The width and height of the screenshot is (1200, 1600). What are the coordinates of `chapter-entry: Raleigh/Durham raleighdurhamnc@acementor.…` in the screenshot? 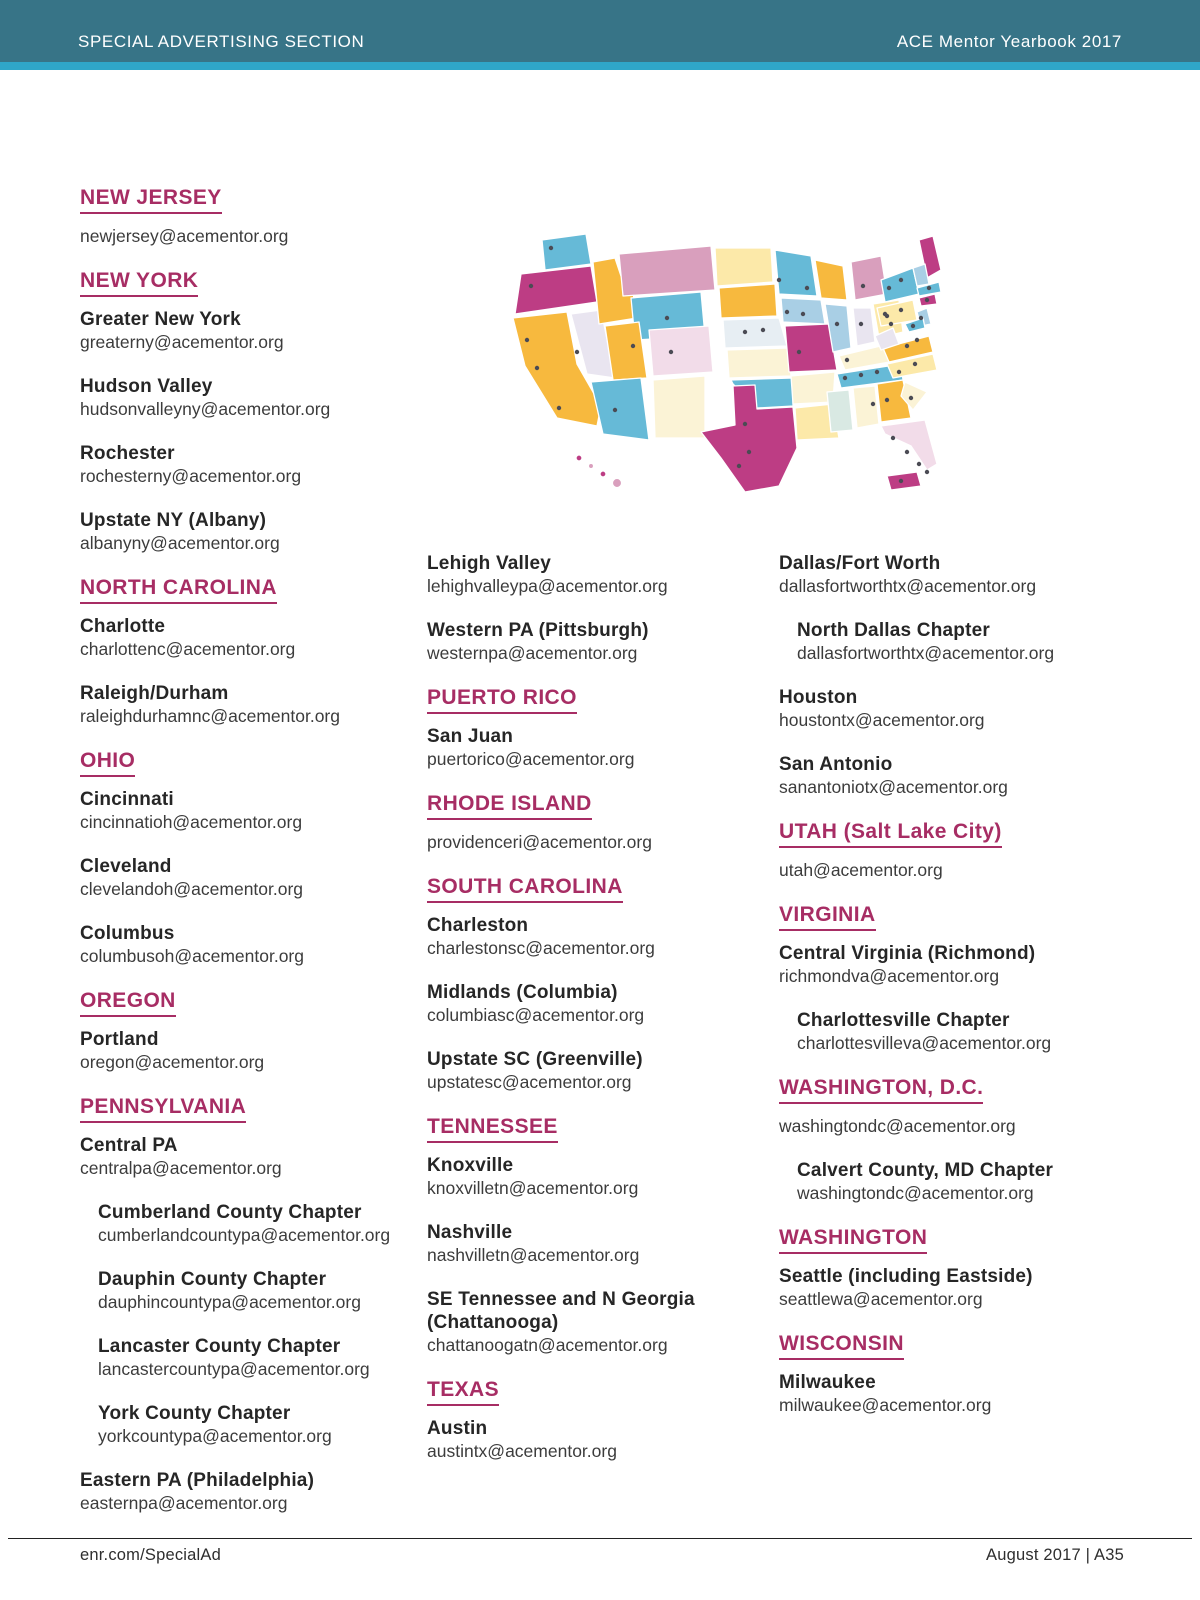 It's located at (247, 704).